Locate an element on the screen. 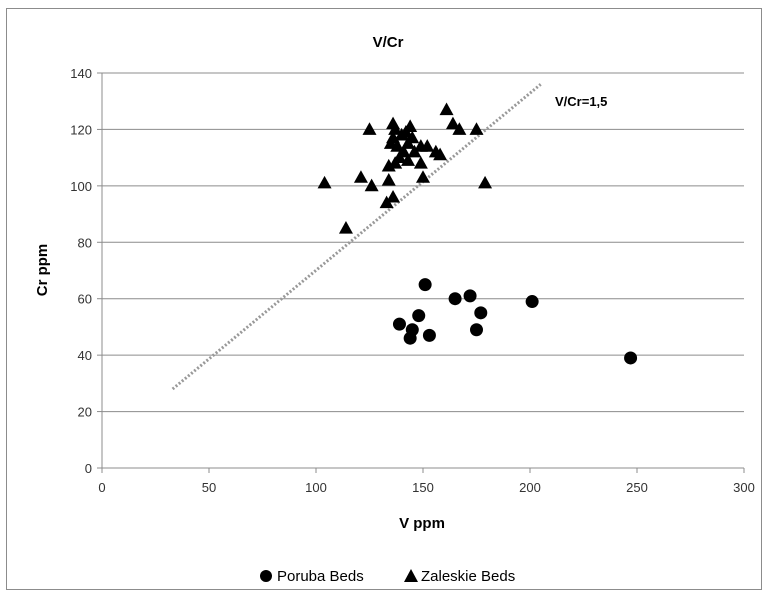 This screenshot has width=770, height=597. x-tick-label-100: 100 is located at coordinates (316, 487).